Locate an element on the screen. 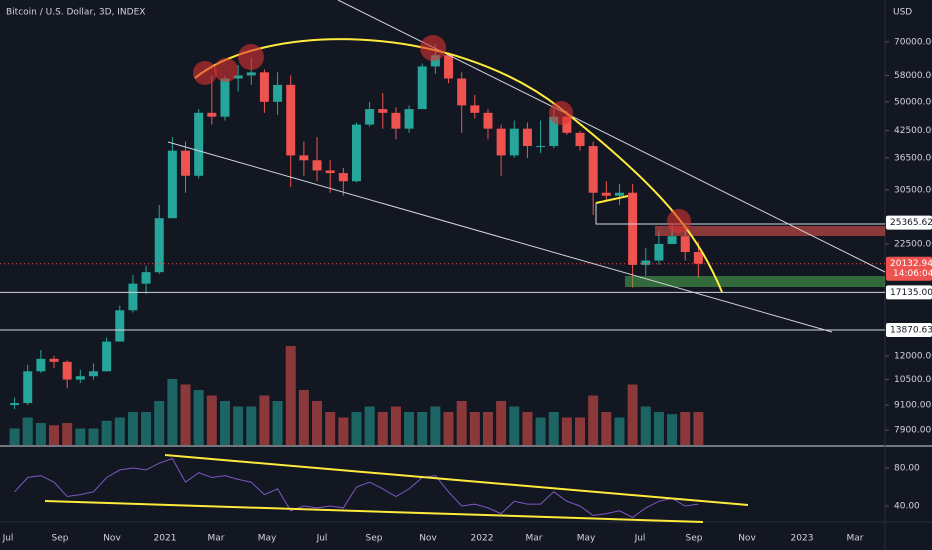 The height and width of the screenshot is (550, 932). level-label: 17135.00 is located at coordinates (911, 293).